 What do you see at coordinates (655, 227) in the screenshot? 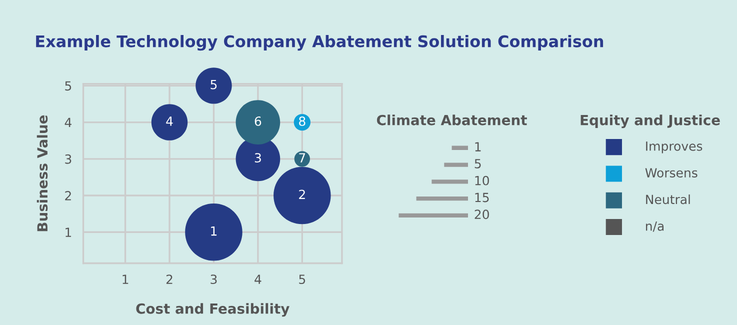
I see `legend-label: n/a` at bounding box center [655, 227].